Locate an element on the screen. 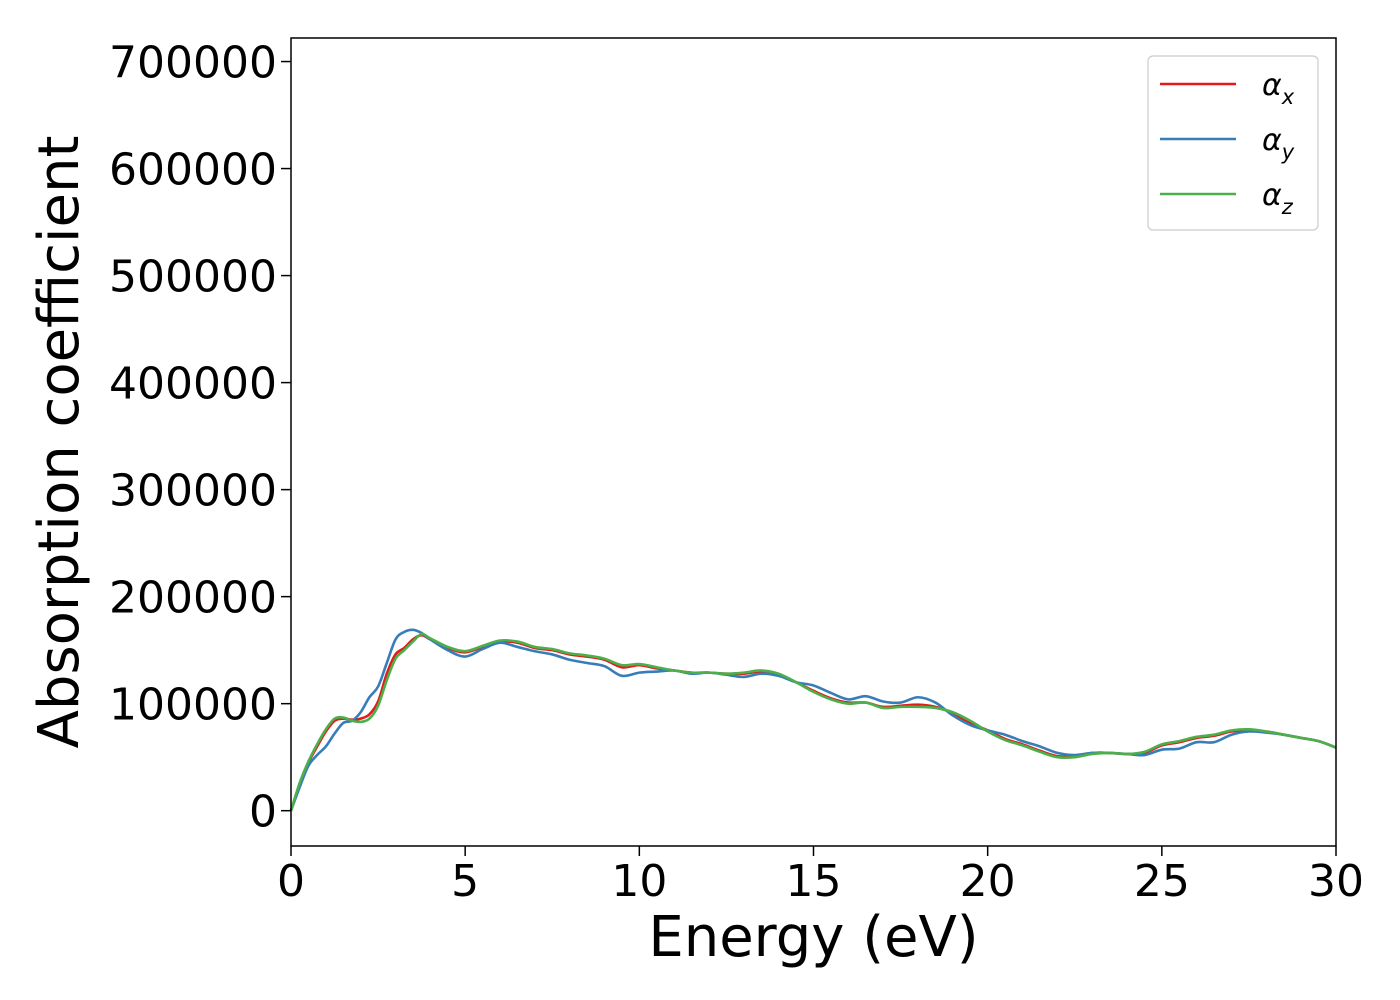 This screenshot has width=1400, height=1000. x-tick-label: 30 is located at coordinates (1336, 881).